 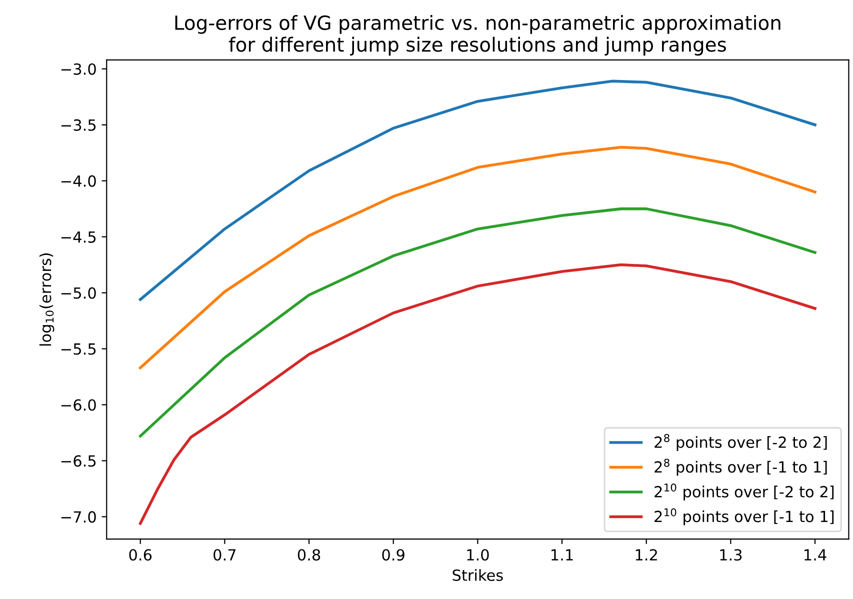 What do you see at coordinates (815, 554) in the screenshot?
I see `x-tick-label: 1.4` at bounding box center [815, 554].